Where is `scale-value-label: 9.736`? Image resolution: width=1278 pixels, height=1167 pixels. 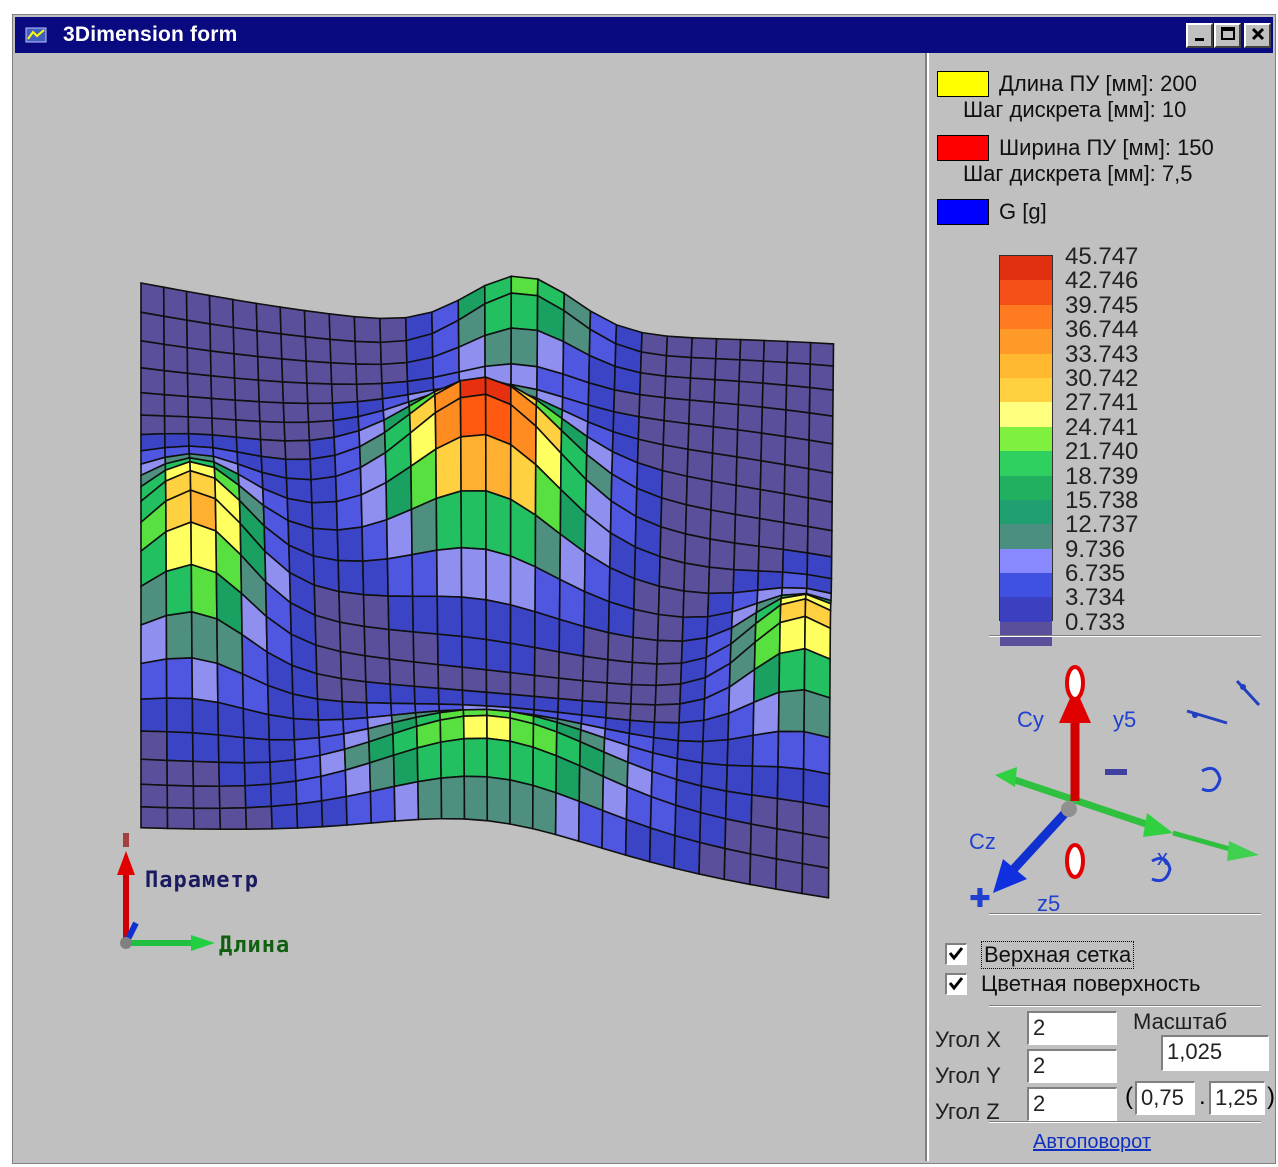 scale-value-label: 9.736 is located at coordinates (1095, 549).